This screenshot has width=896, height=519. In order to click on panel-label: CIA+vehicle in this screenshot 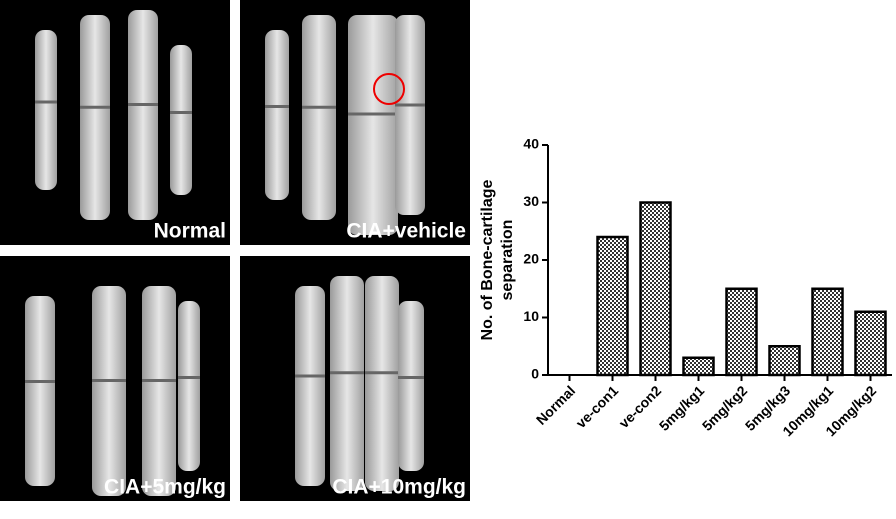, I will do `click(406, 231)`.